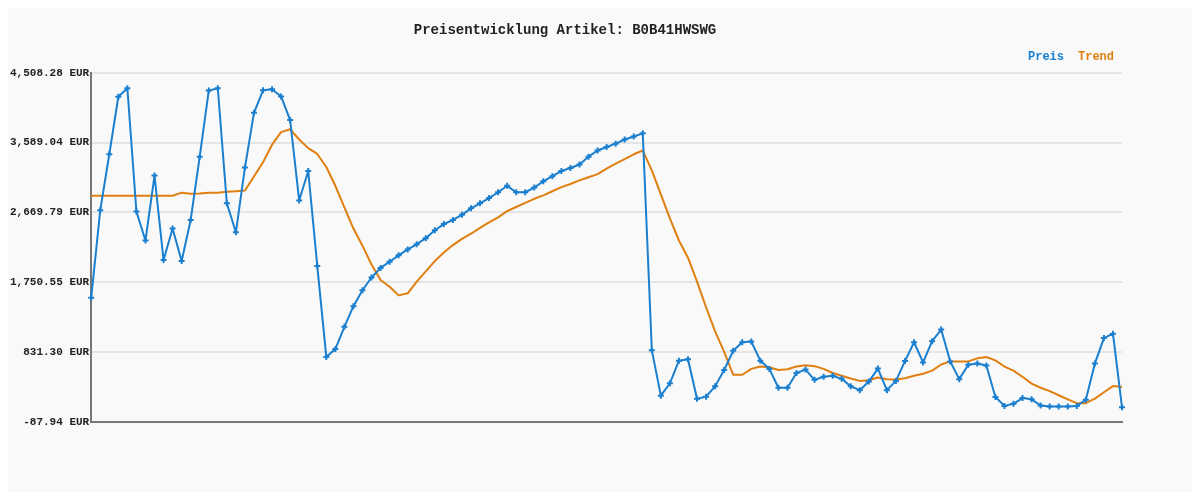  Describe the element at coordinates (1045, 56) in the screenshot. I see `text: Preis` at that location.